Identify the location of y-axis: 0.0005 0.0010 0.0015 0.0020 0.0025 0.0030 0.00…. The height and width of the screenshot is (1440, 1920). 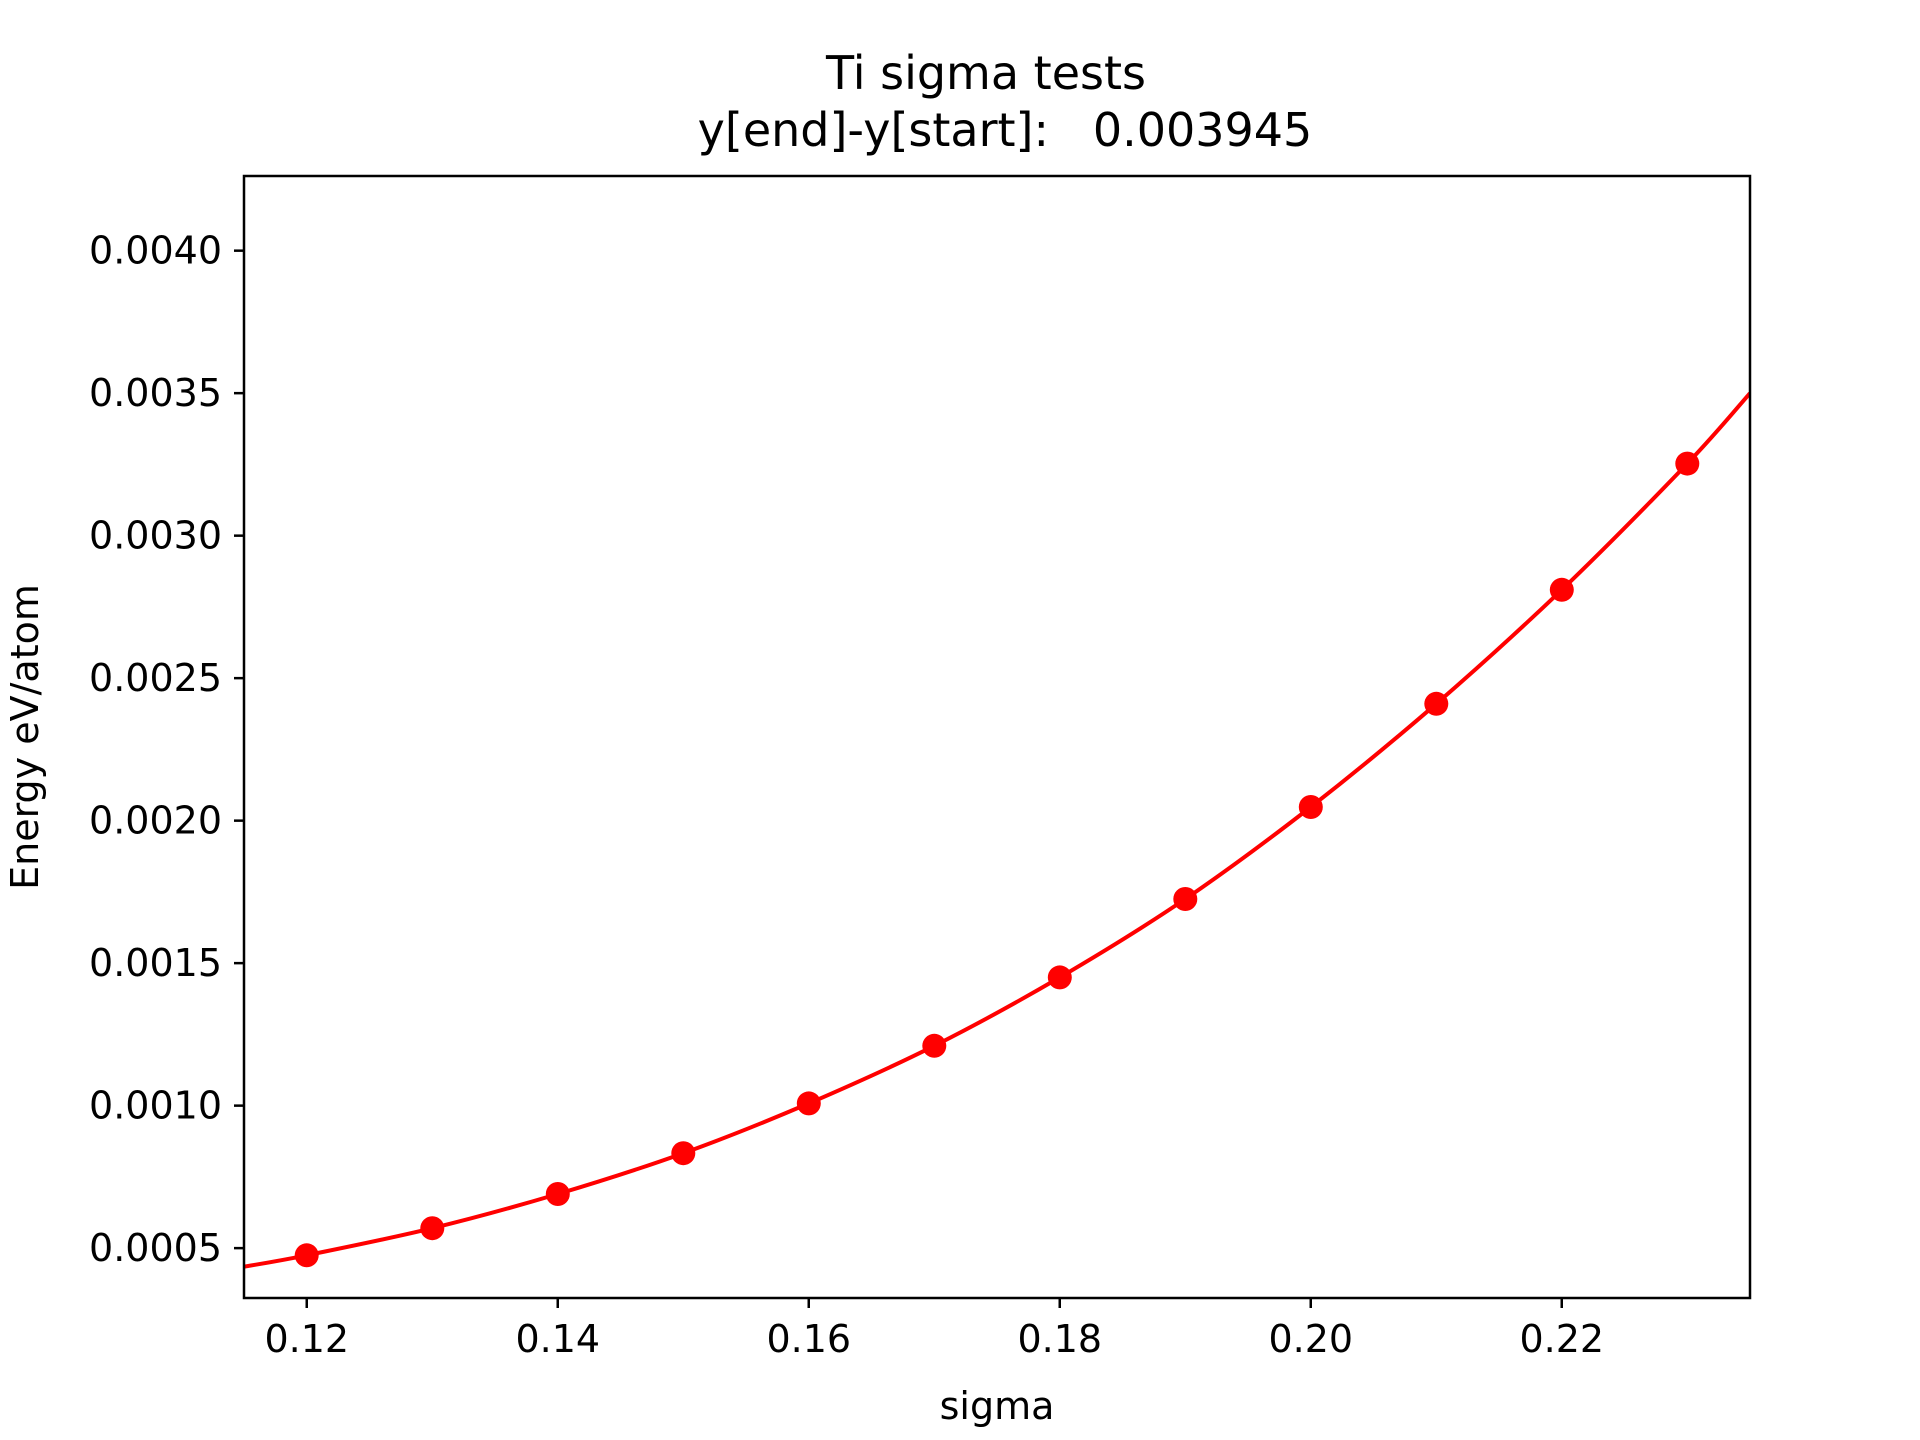
(166, 749).